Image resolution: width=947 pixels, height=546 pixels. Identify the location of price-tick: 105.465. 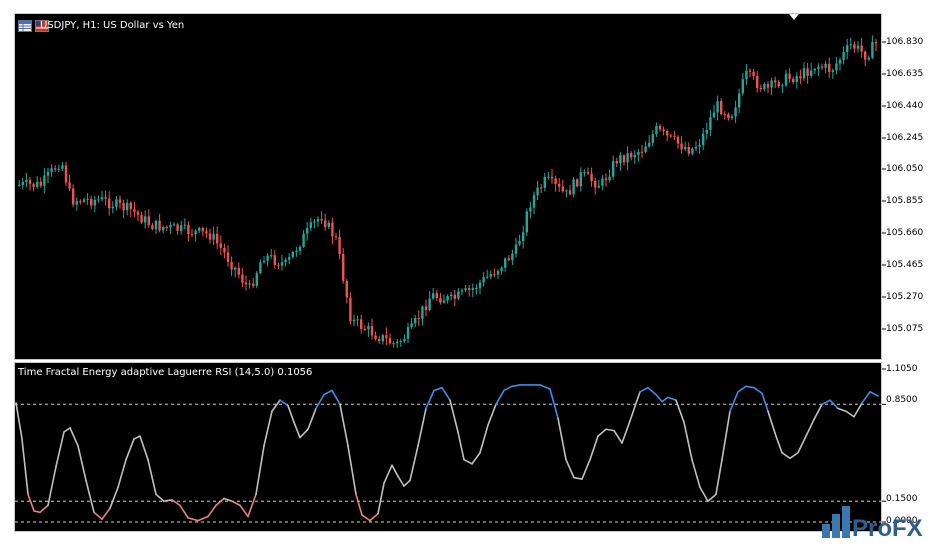
(905, 265).